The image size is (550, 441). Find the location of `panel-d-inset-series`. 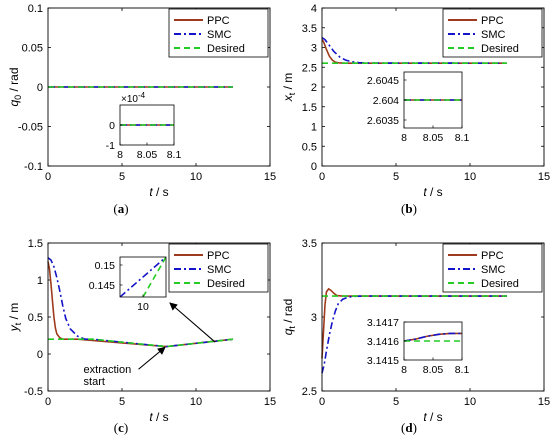

panel-d-inset-series is located at coordinates (433, 337).